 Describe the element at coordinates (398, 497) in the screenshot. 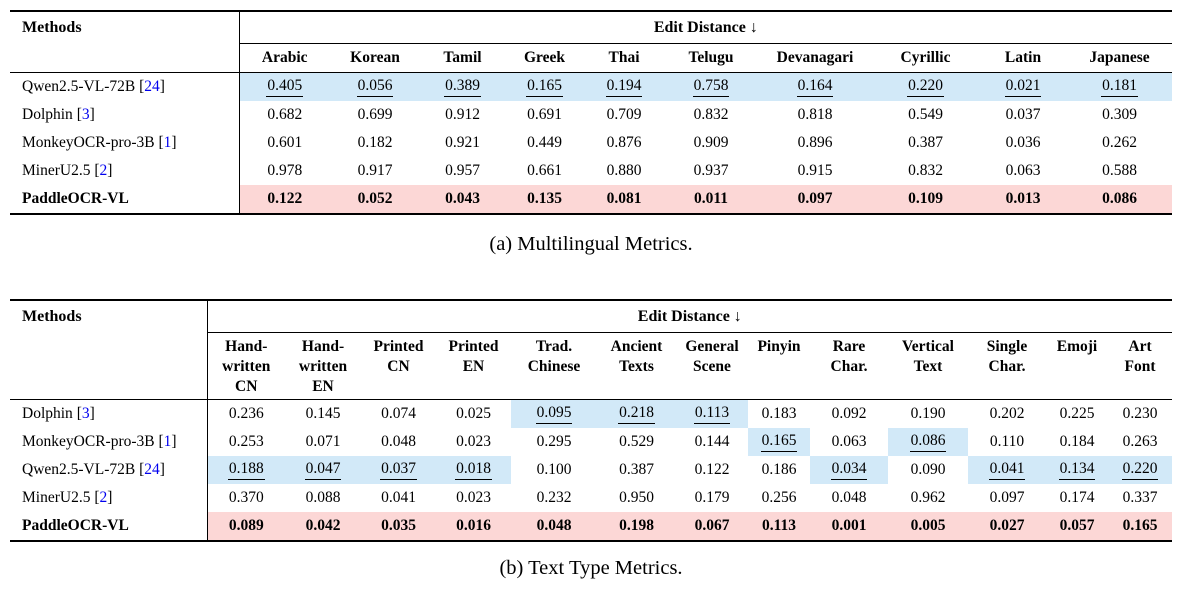

I see `value-cell: 0.041` at that location.